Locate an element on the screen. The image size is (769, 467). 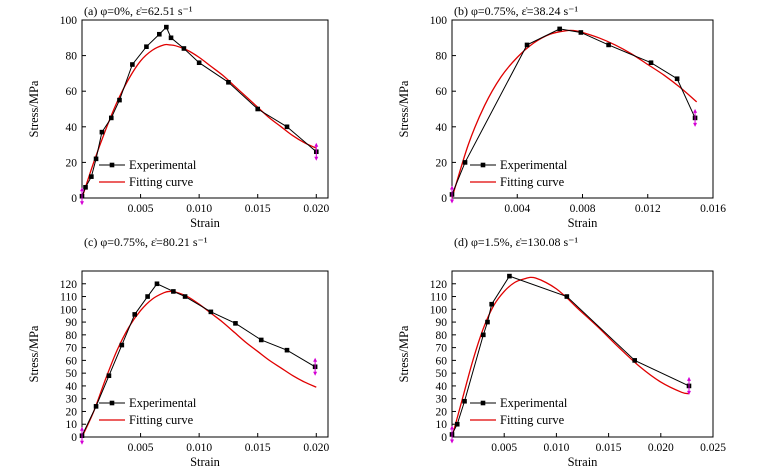
x-tick-label: 0.025 is located at coordinates (713, 448).